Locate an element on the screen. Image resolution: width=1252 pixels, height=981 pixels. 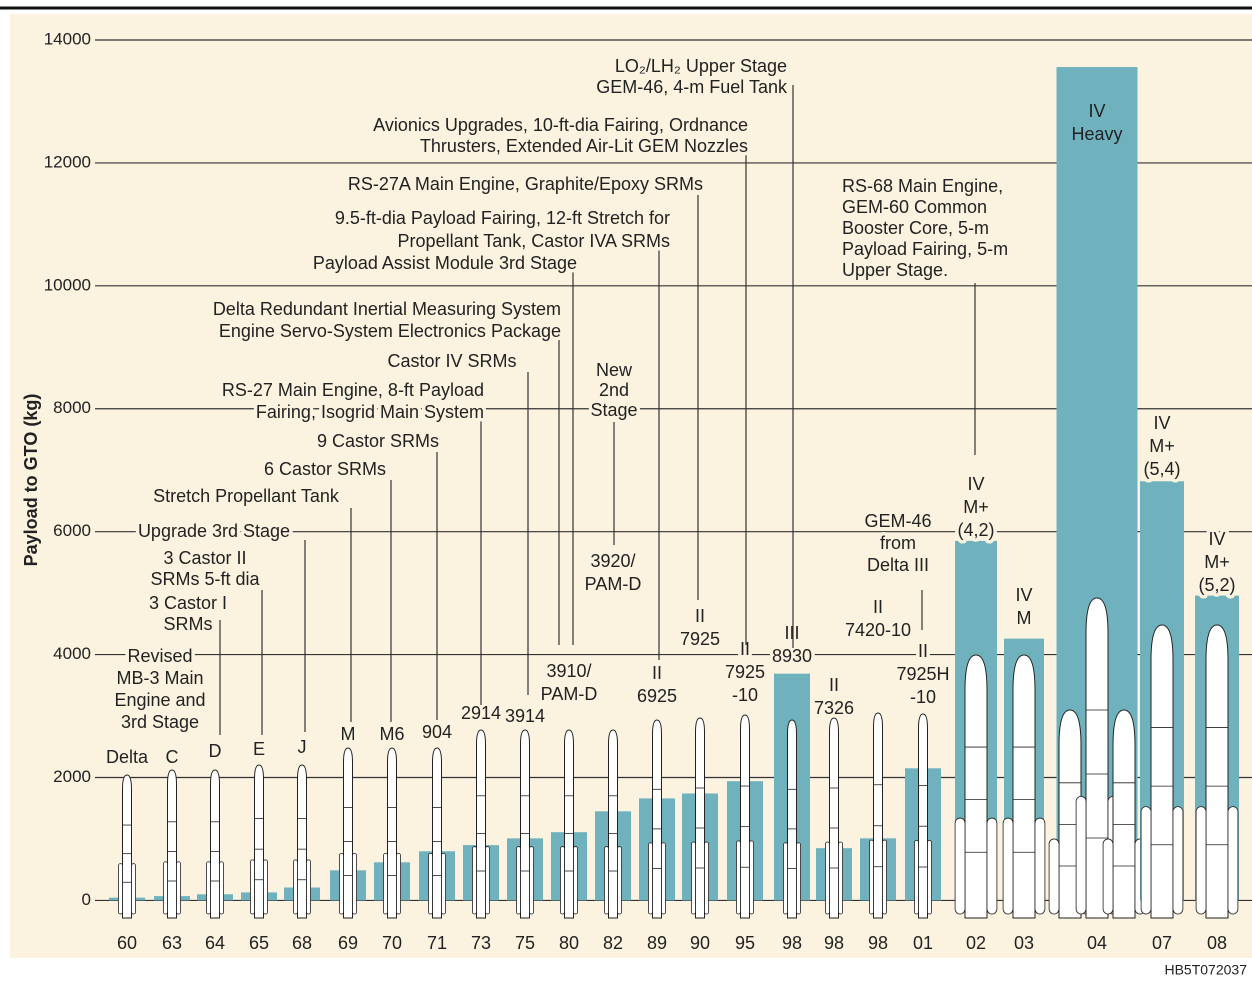
x-tick-label: 68 is located at coordinates (302, 943).